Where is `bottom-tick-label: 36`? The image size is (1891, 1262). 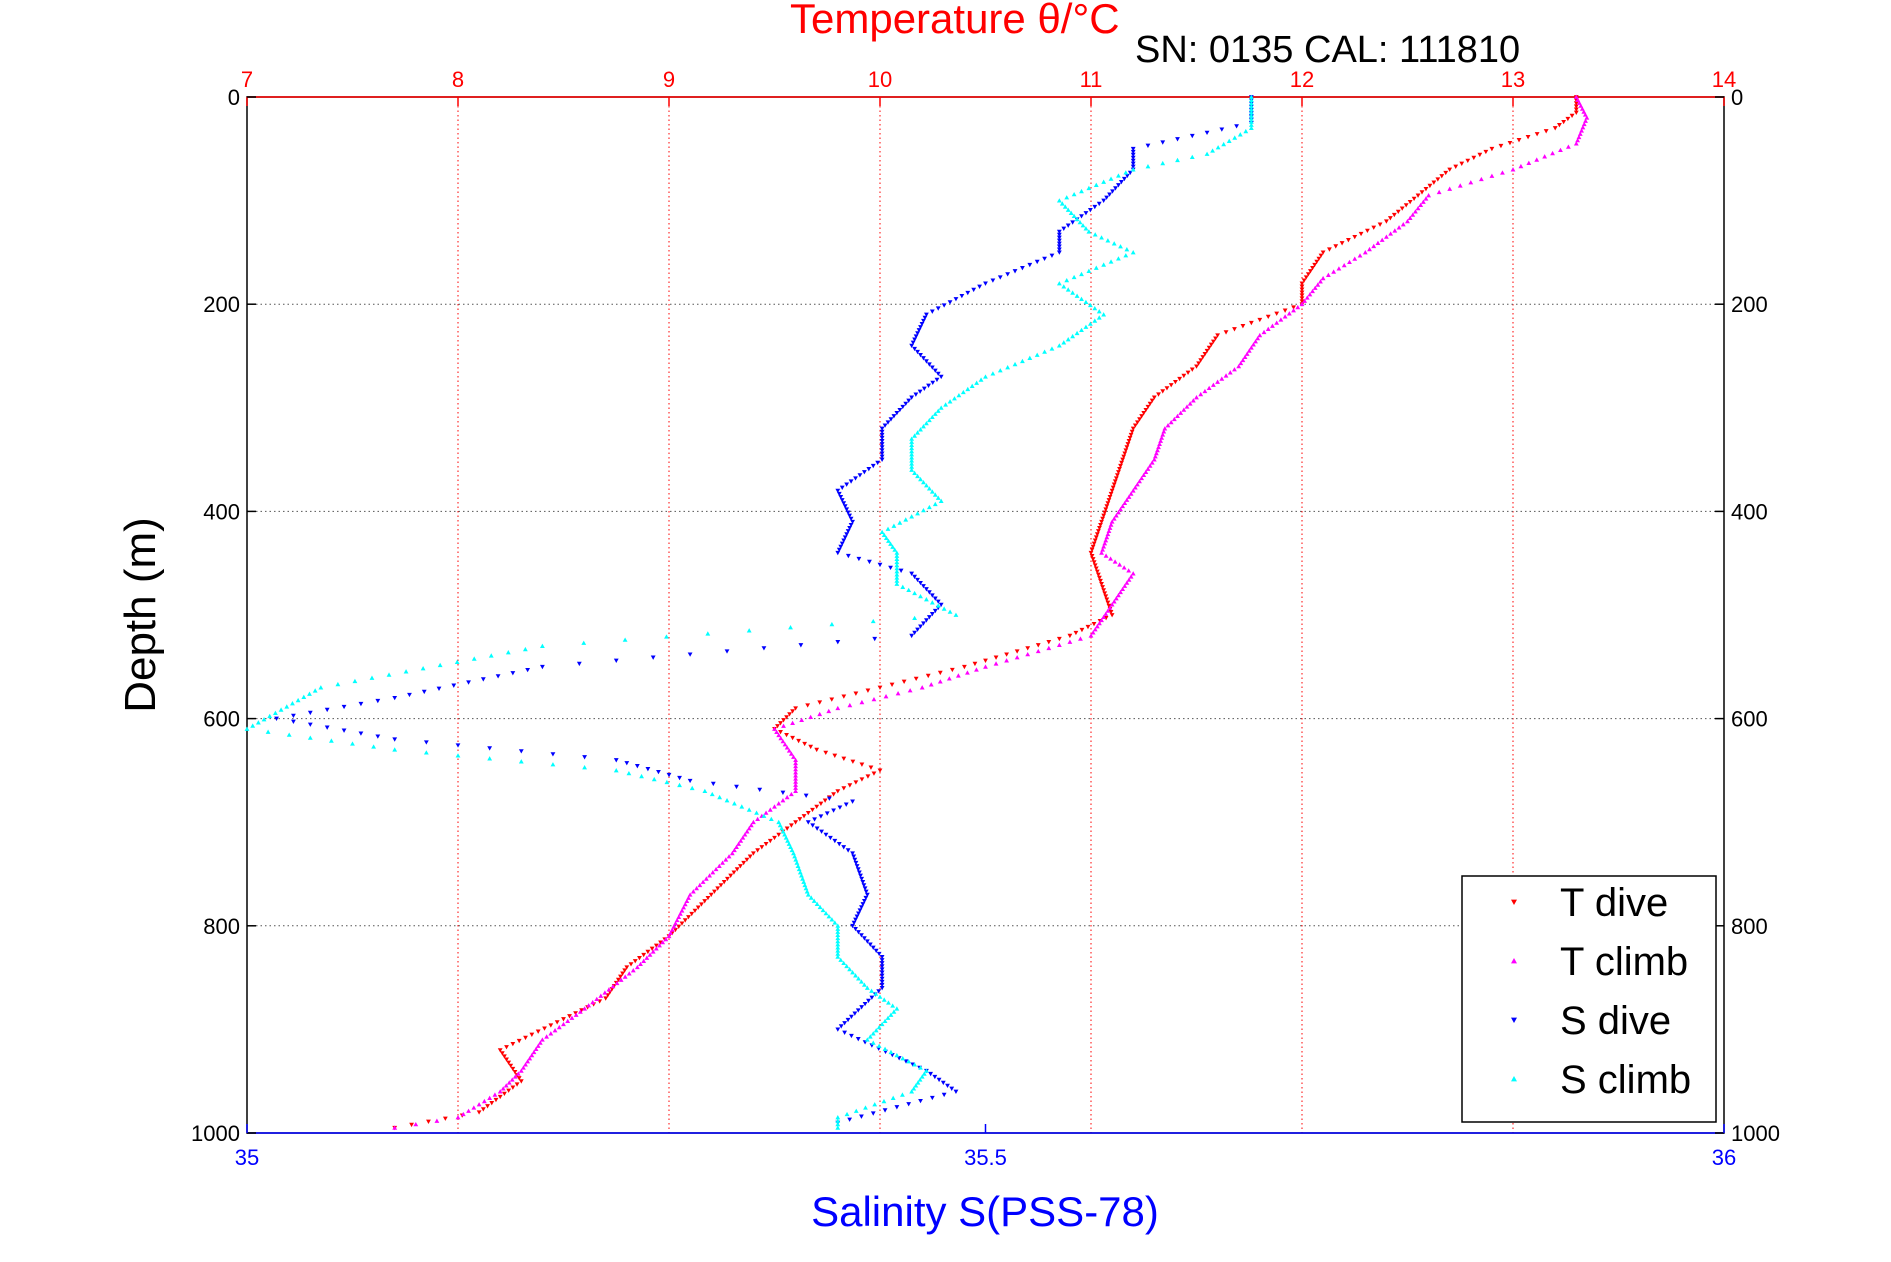 bottom-tick-label: 36 is located at coordinates (1724, 1157).